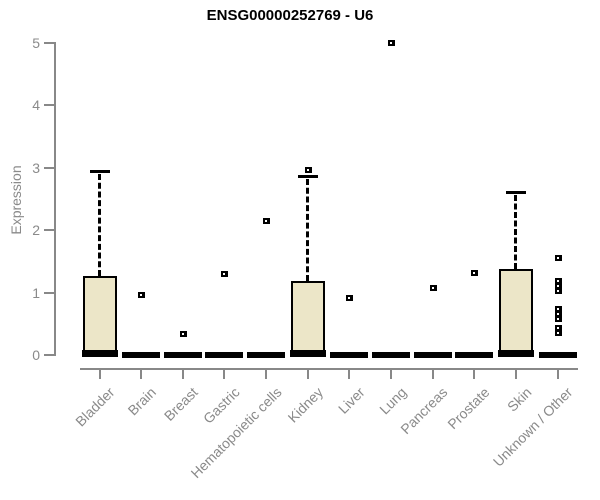 The height and width of the screenshot is (500, 600). I want to click on median-prostate, so click(474, 355).